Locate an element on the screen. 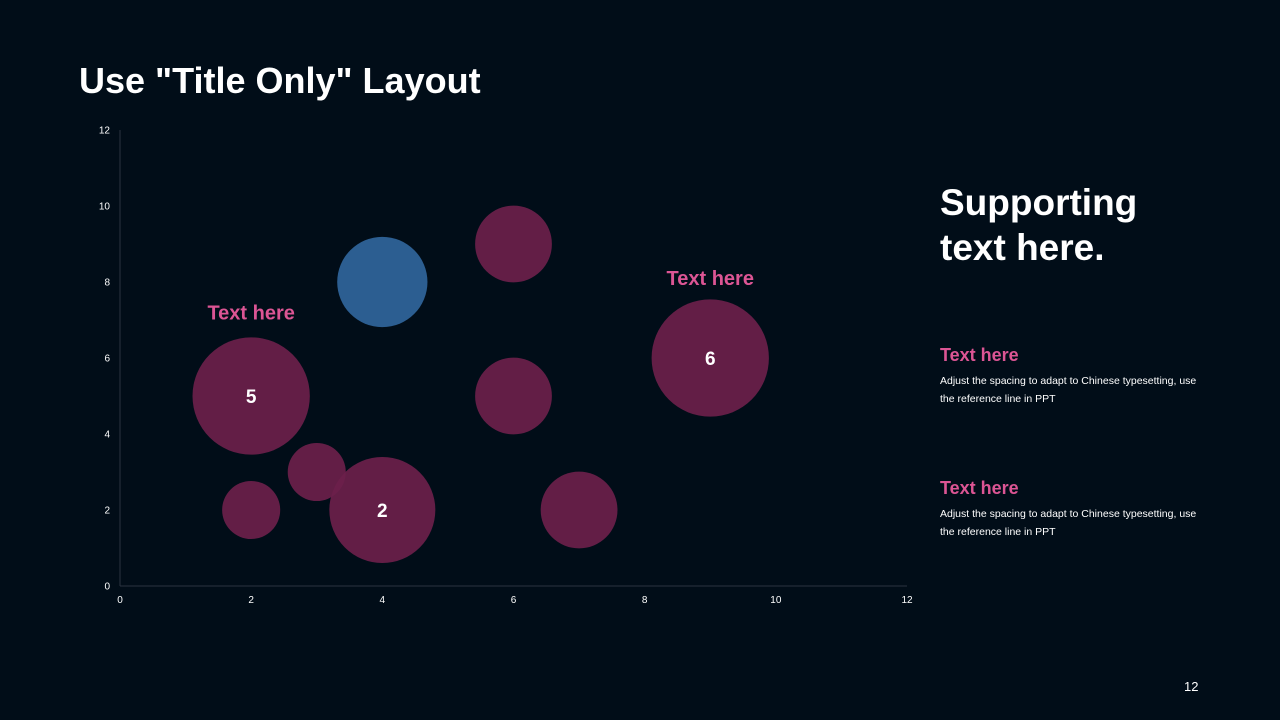 Image resolution: width=1280 pixels, height=720 pixels. supporting-heading: Supporting text here. is located at coordinates (1039, 225).